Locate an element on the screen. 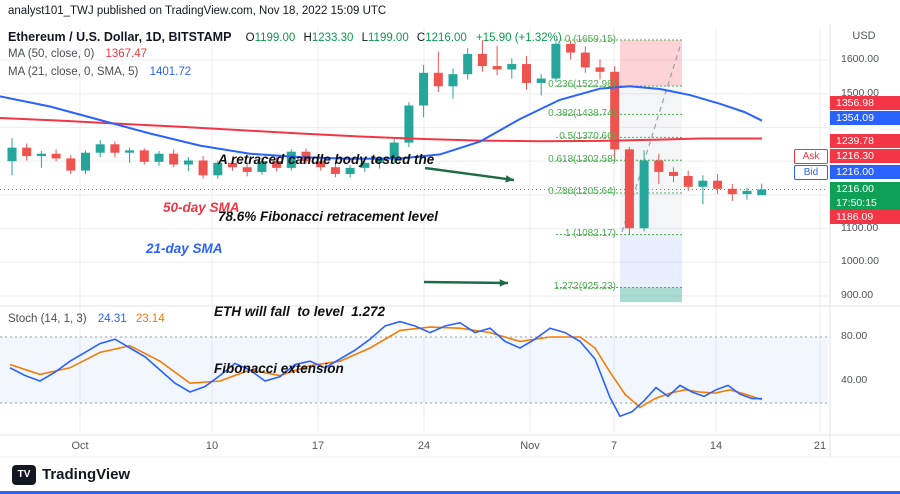 The width and height of the screenshot is (900, 494). price-axis-tick: 1500.00 is located at coordinates (860, 92).